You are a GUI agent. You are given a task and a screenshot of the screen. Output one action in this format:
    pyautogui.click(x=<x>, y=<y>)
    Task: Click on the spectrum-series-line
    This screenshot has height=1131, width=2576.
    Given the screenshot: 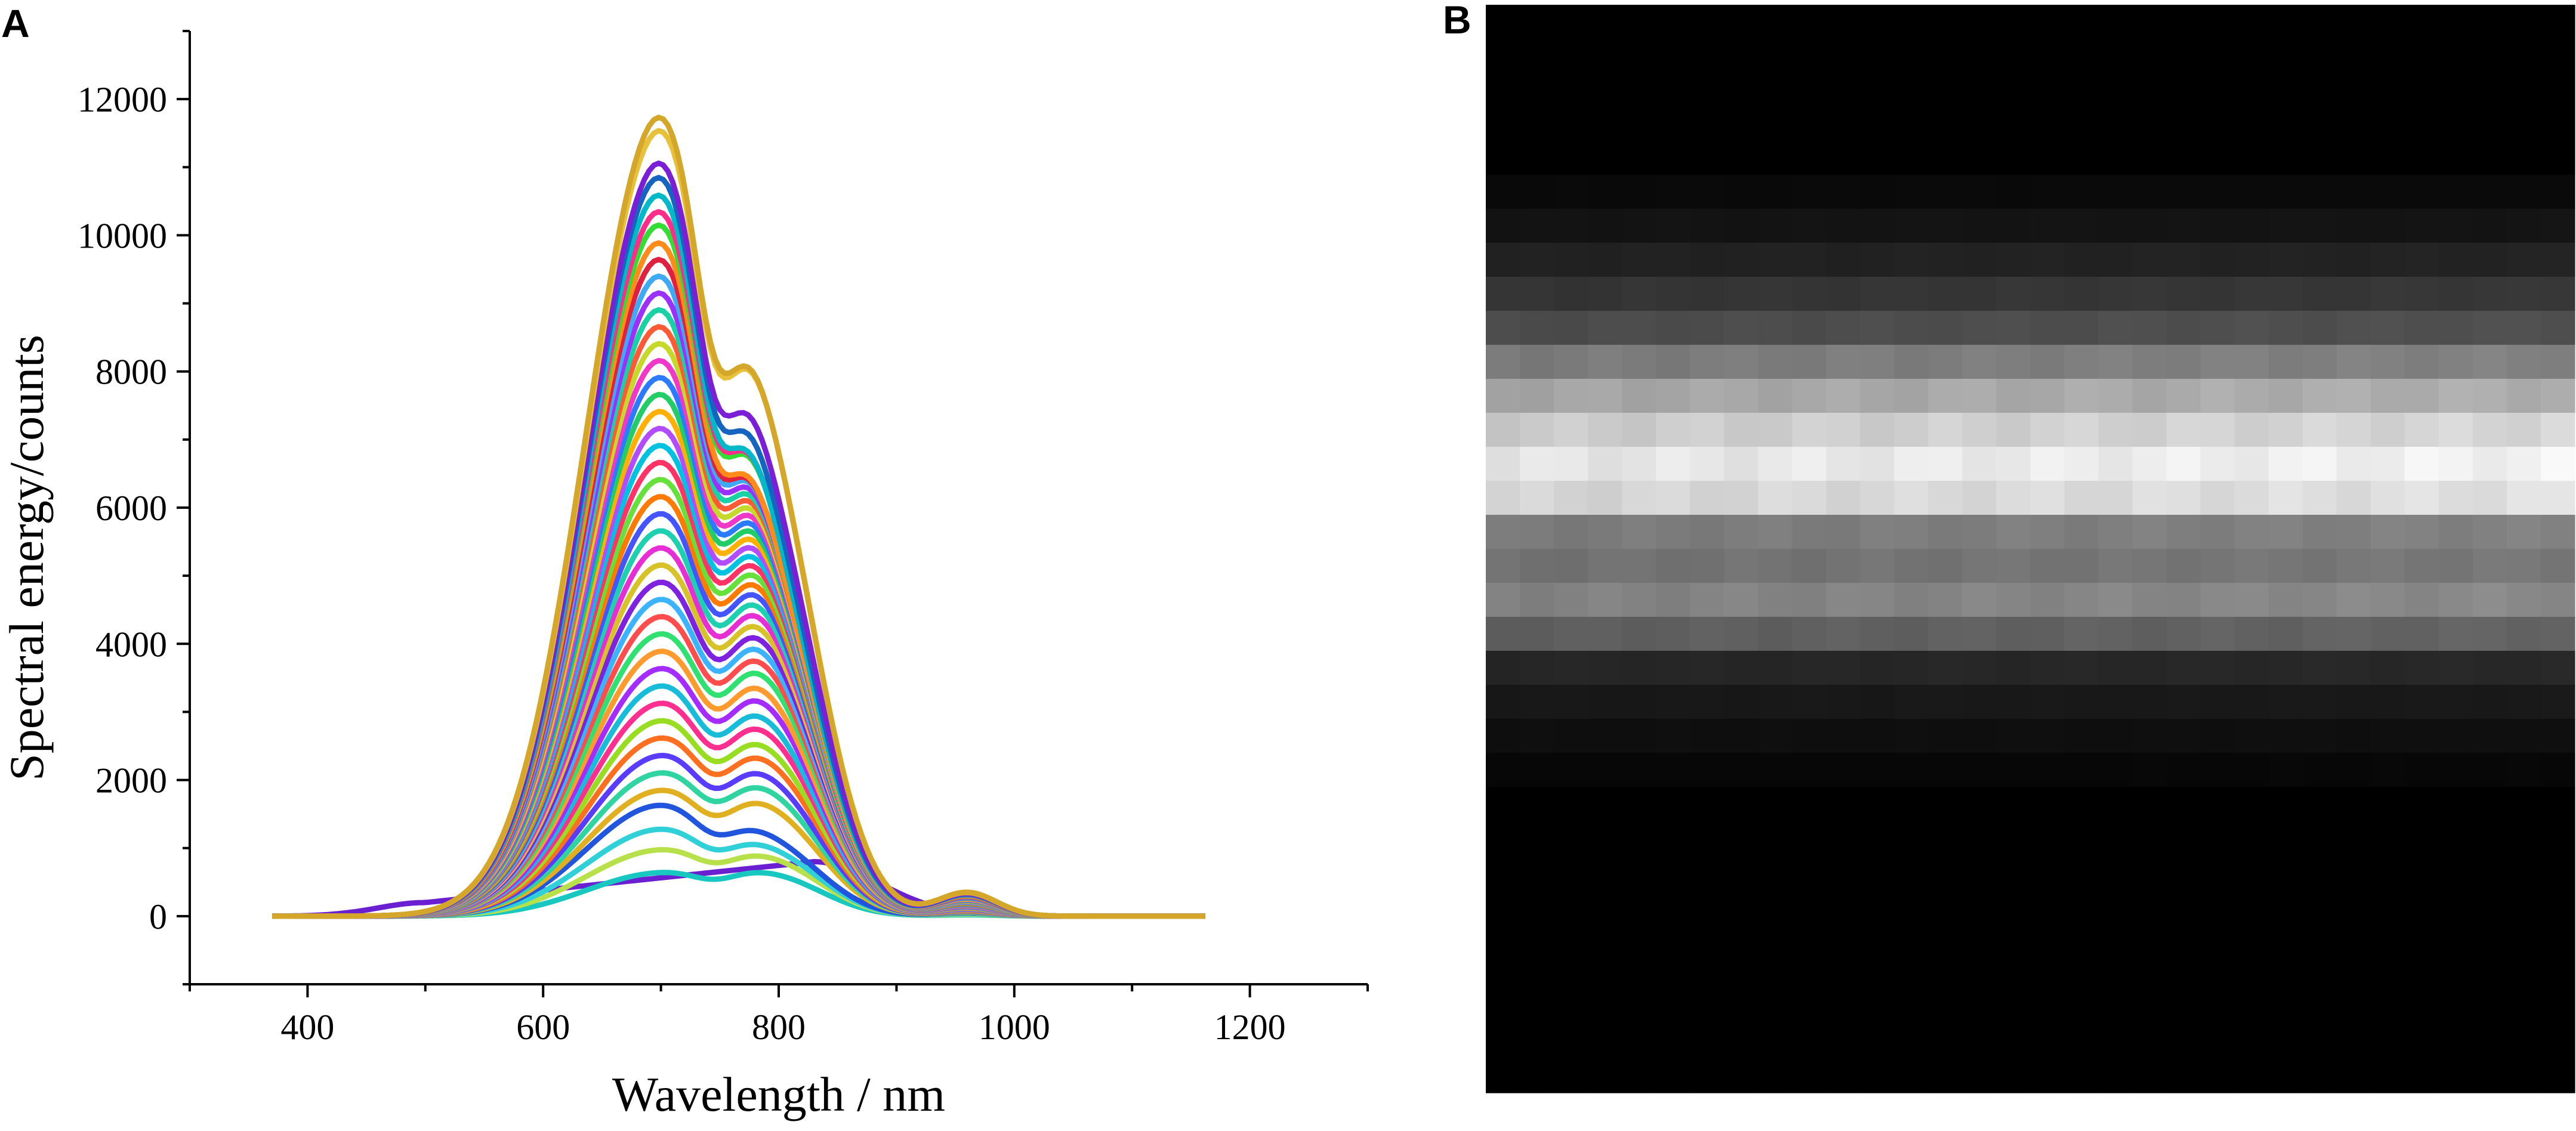 What is the action you would take?
    pyautogui.click(x=738, y=883)
    